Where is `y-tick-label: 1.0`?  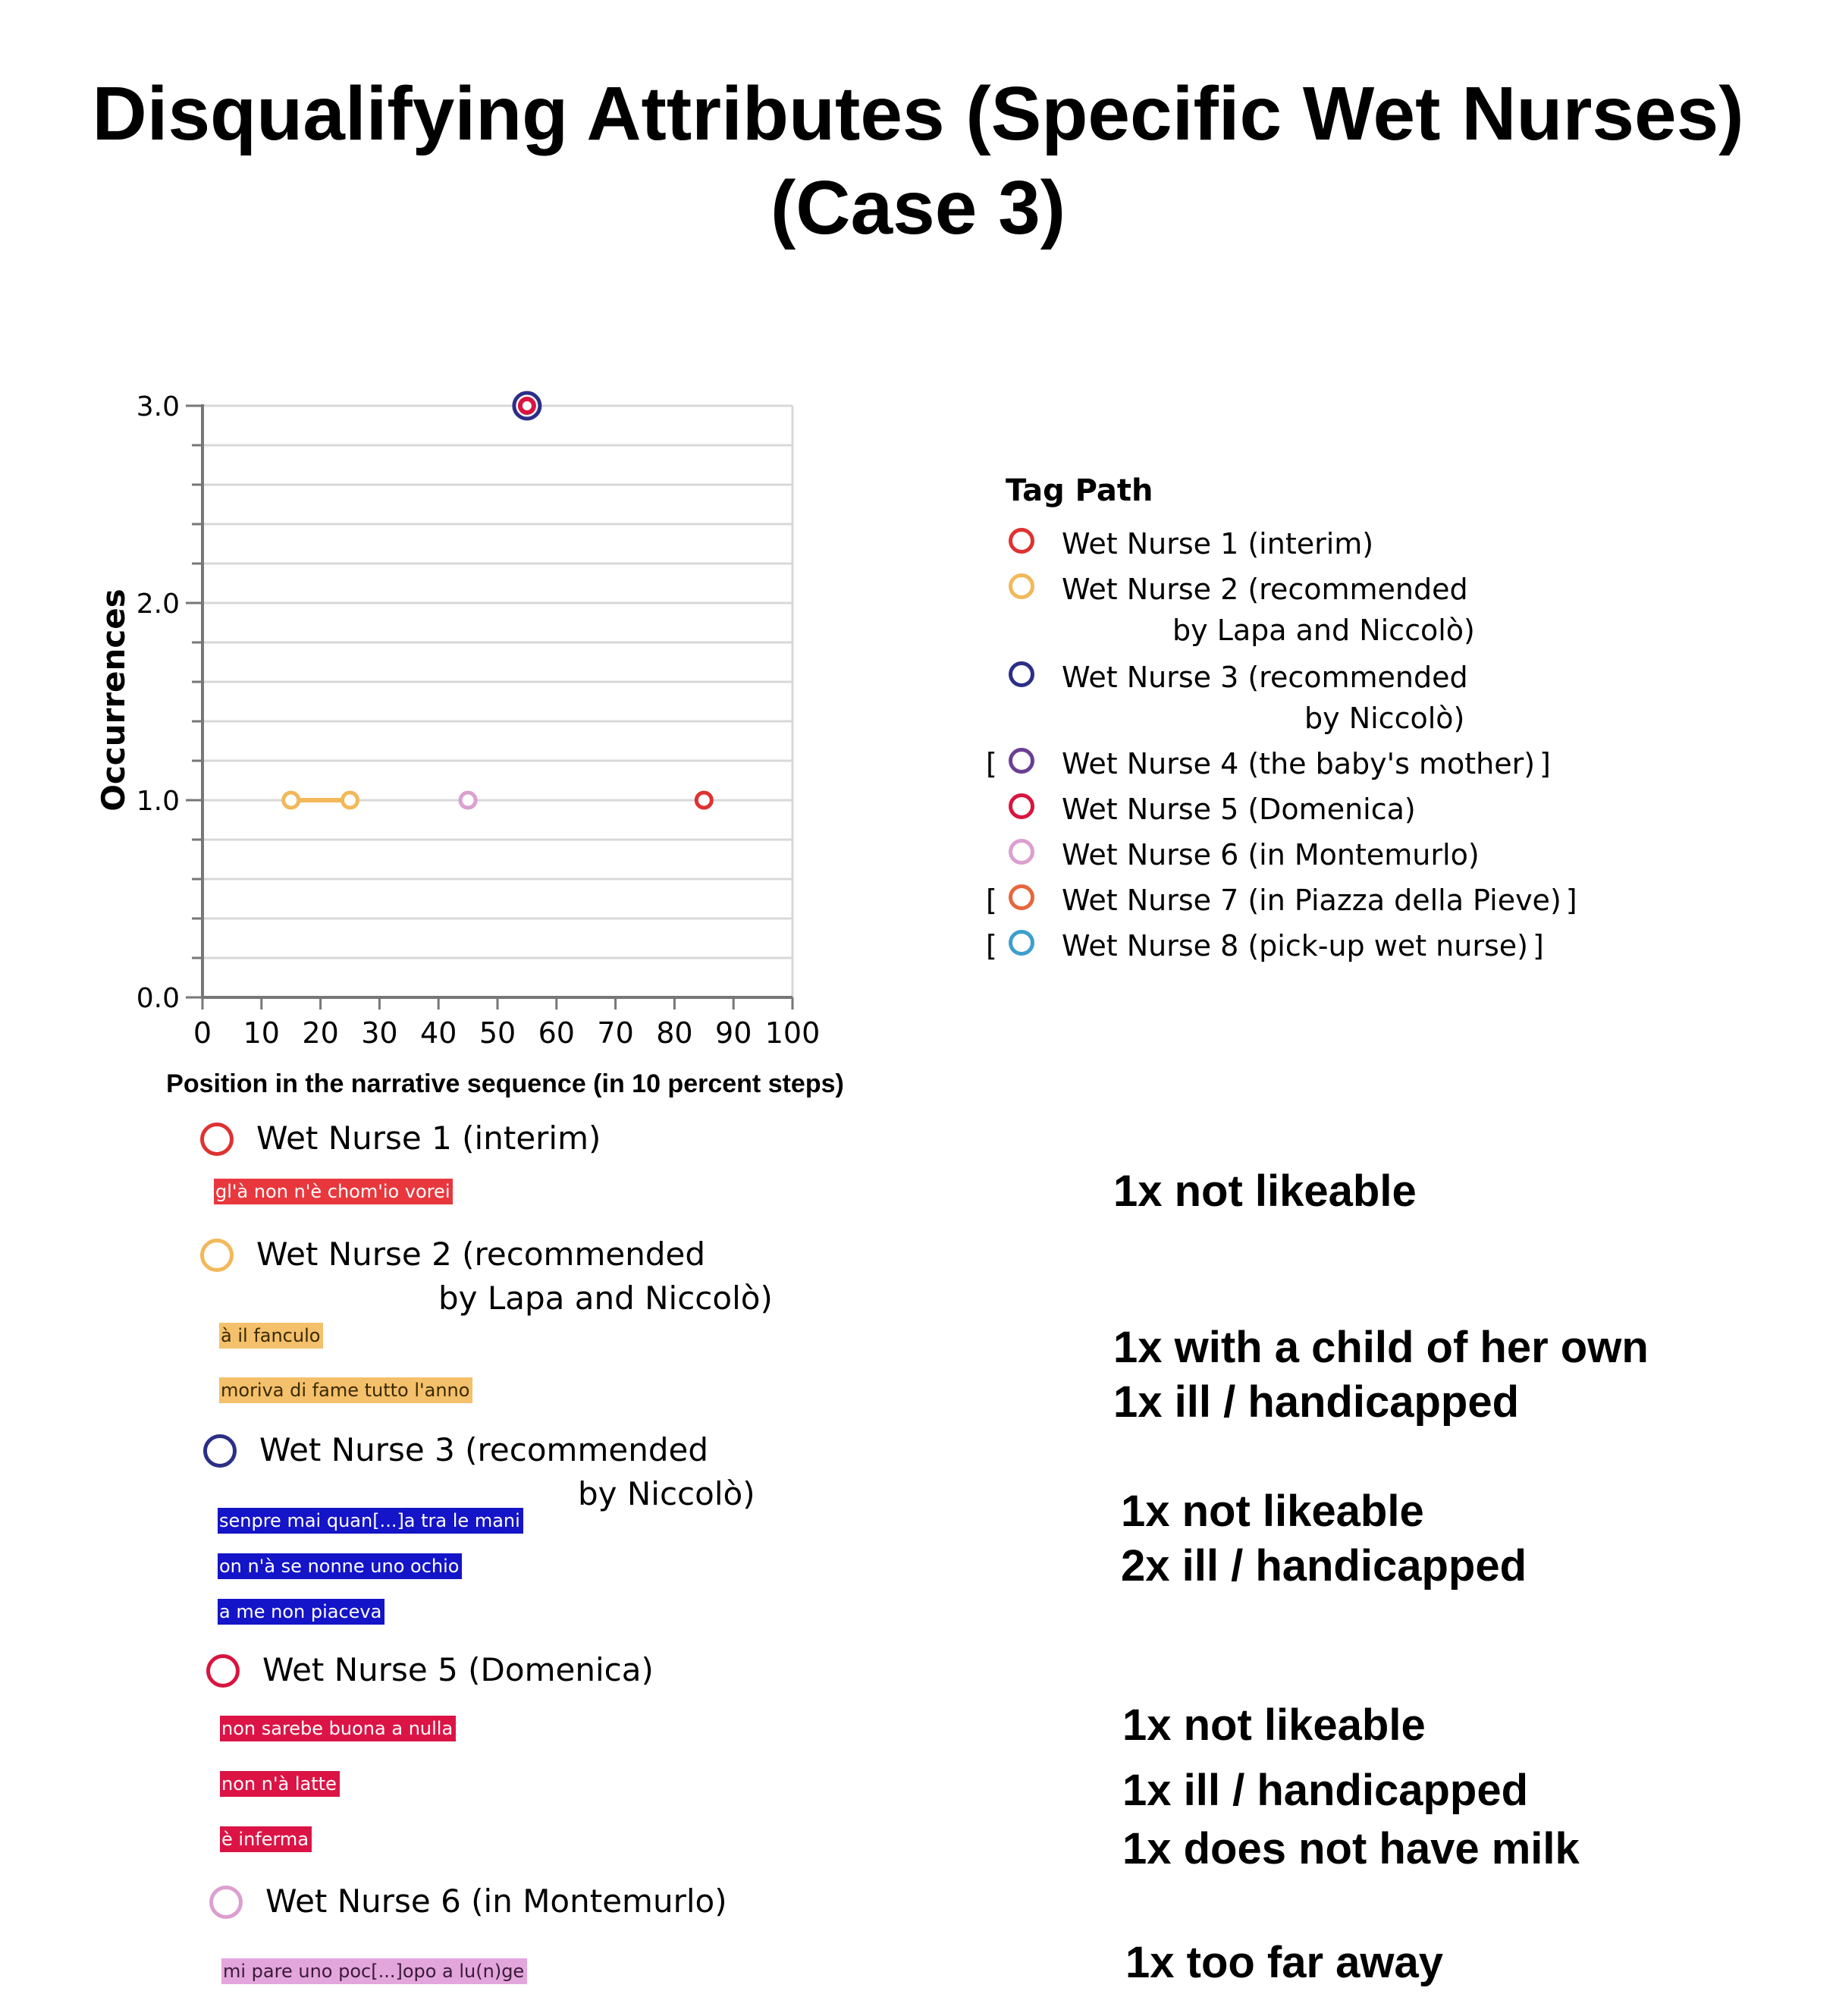
y-tick-label: 1.0 is located at coordinates (158, 801).